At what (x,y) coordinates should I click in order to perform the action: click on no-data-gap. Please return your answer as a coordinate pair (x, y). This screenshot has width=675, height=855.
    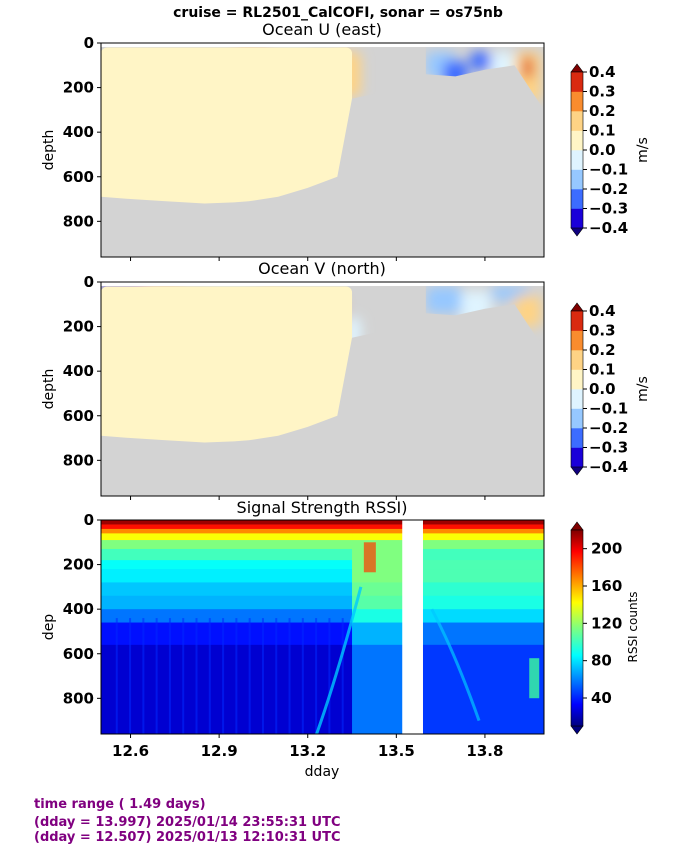
    Looking at the image, I should click on (412, 627).